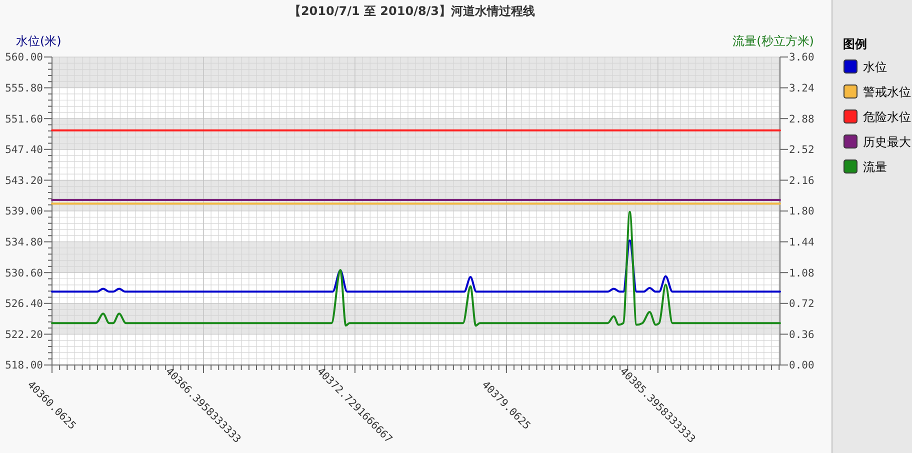 This screenshot has height=453, width=912. I want to click on legend-label: 危险水位, so click(887, 117).